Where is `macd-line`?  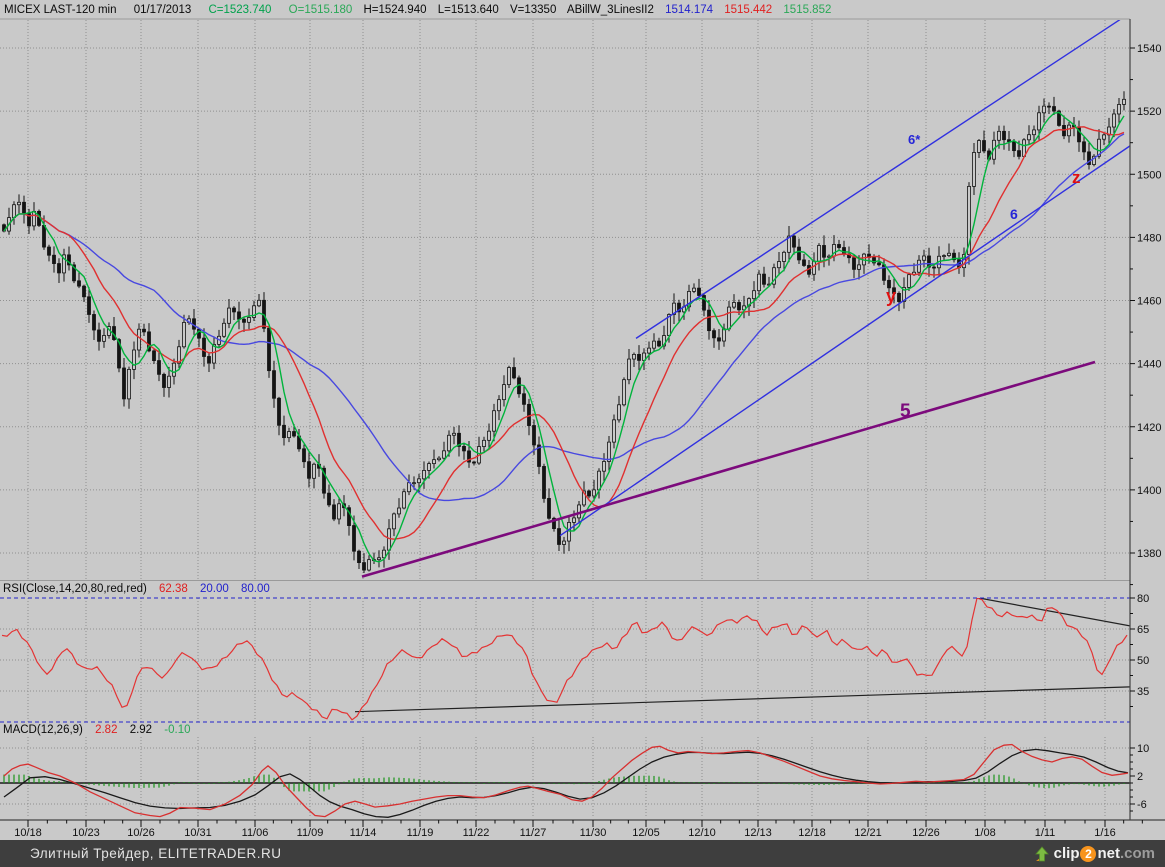 macd-line is located at coordinates (566, 780).